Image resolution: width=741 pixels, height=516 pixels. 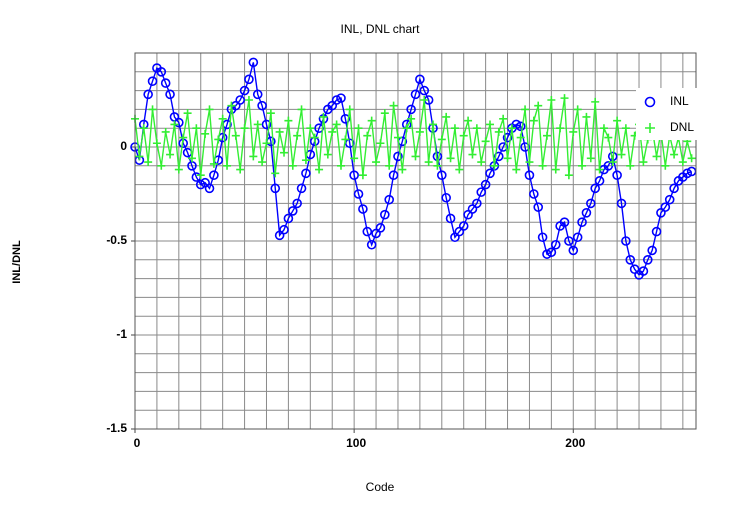 I want to click on y-tick-label: 0, so click(x=123, y=146).